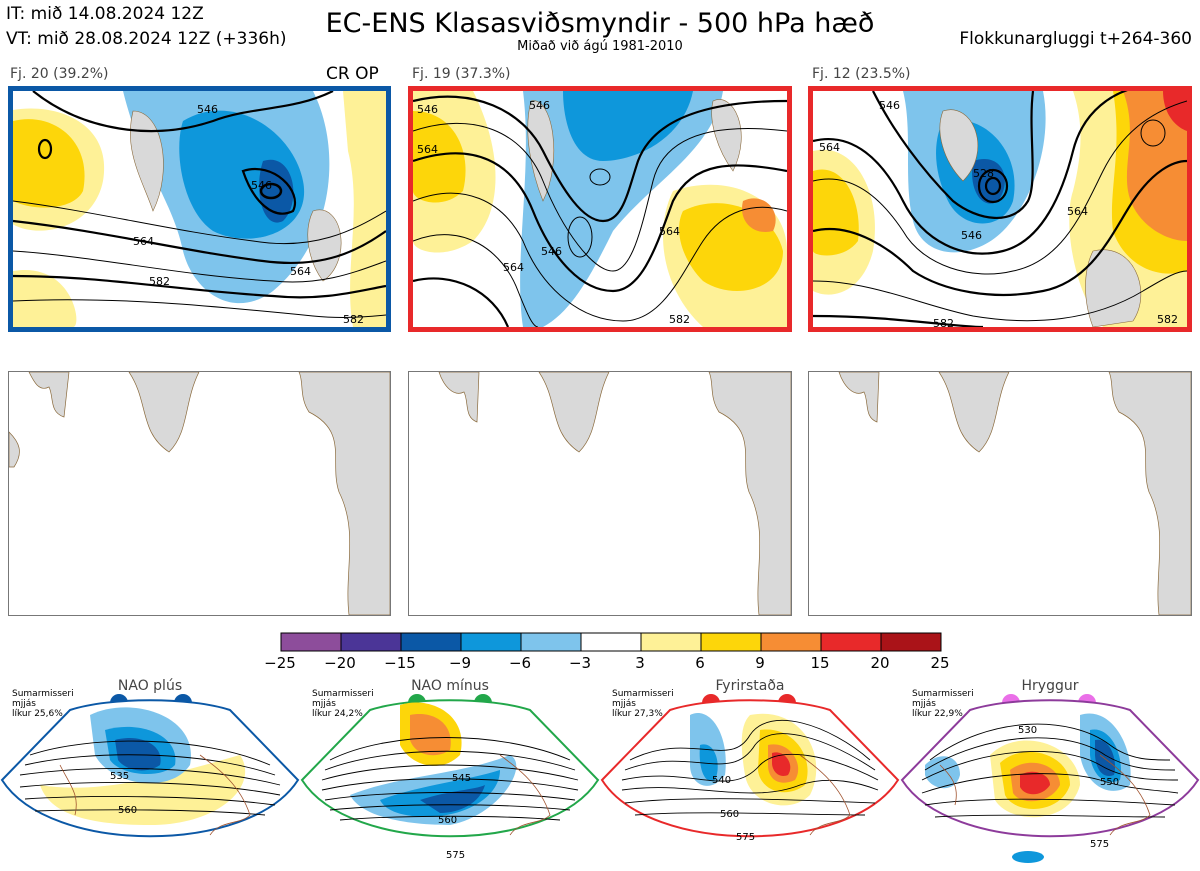 This screenshot has width=1200, height=871. I want to click on regime-stats: Sumarmisseri mjjás líkur 25,6%, so click(43, 704).